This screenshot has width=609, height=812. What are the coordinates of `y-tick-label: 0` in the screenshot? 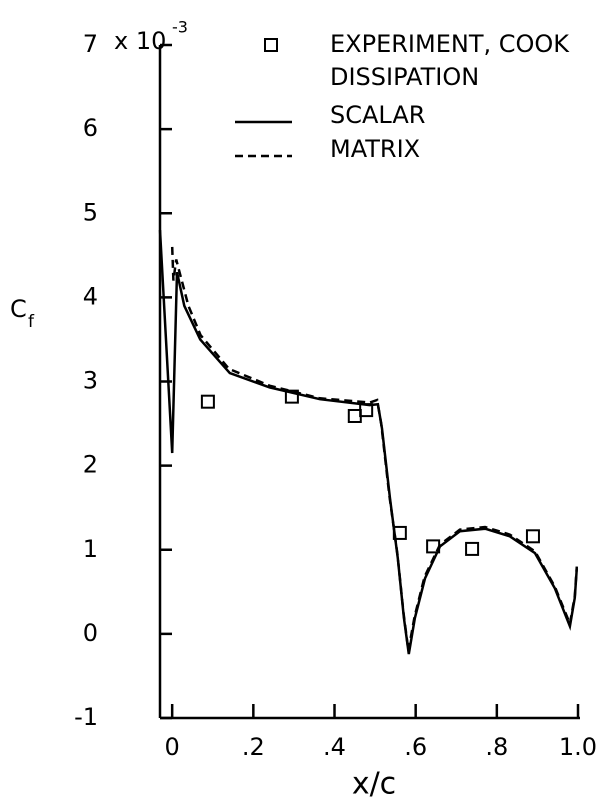 It's located at (90, 633).